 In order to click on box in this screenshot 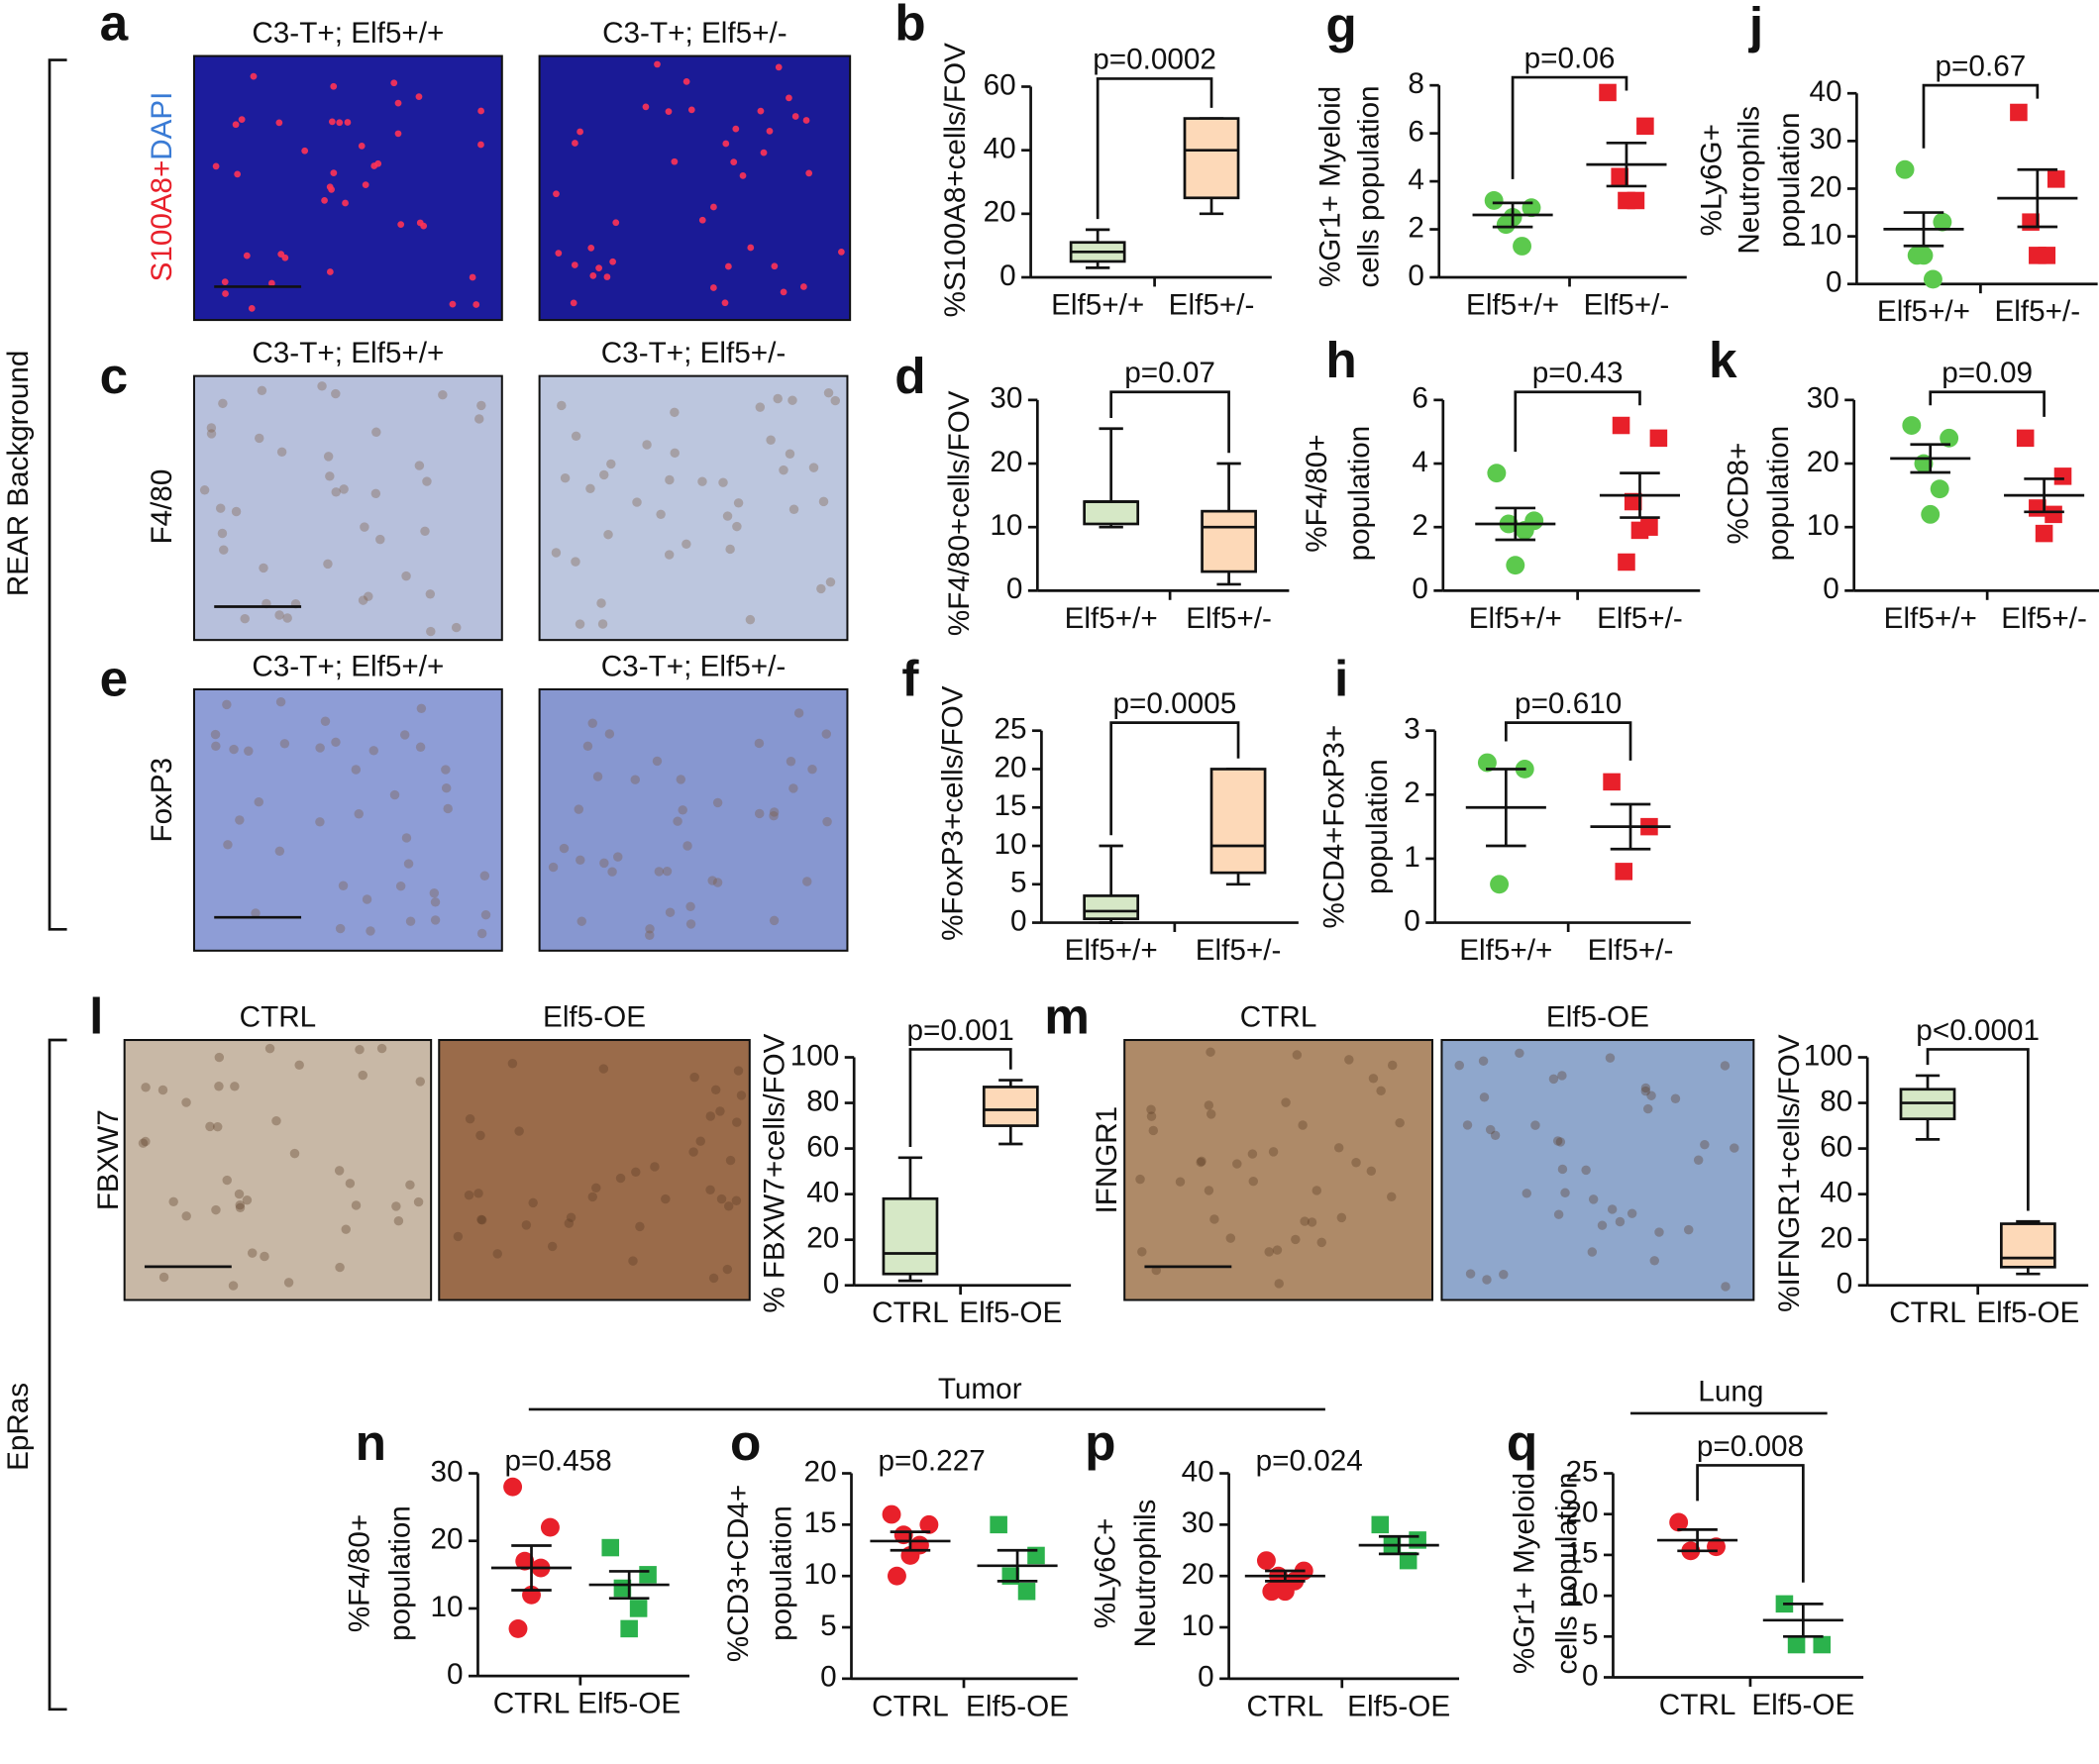, I will do `click(1111, 513)`.